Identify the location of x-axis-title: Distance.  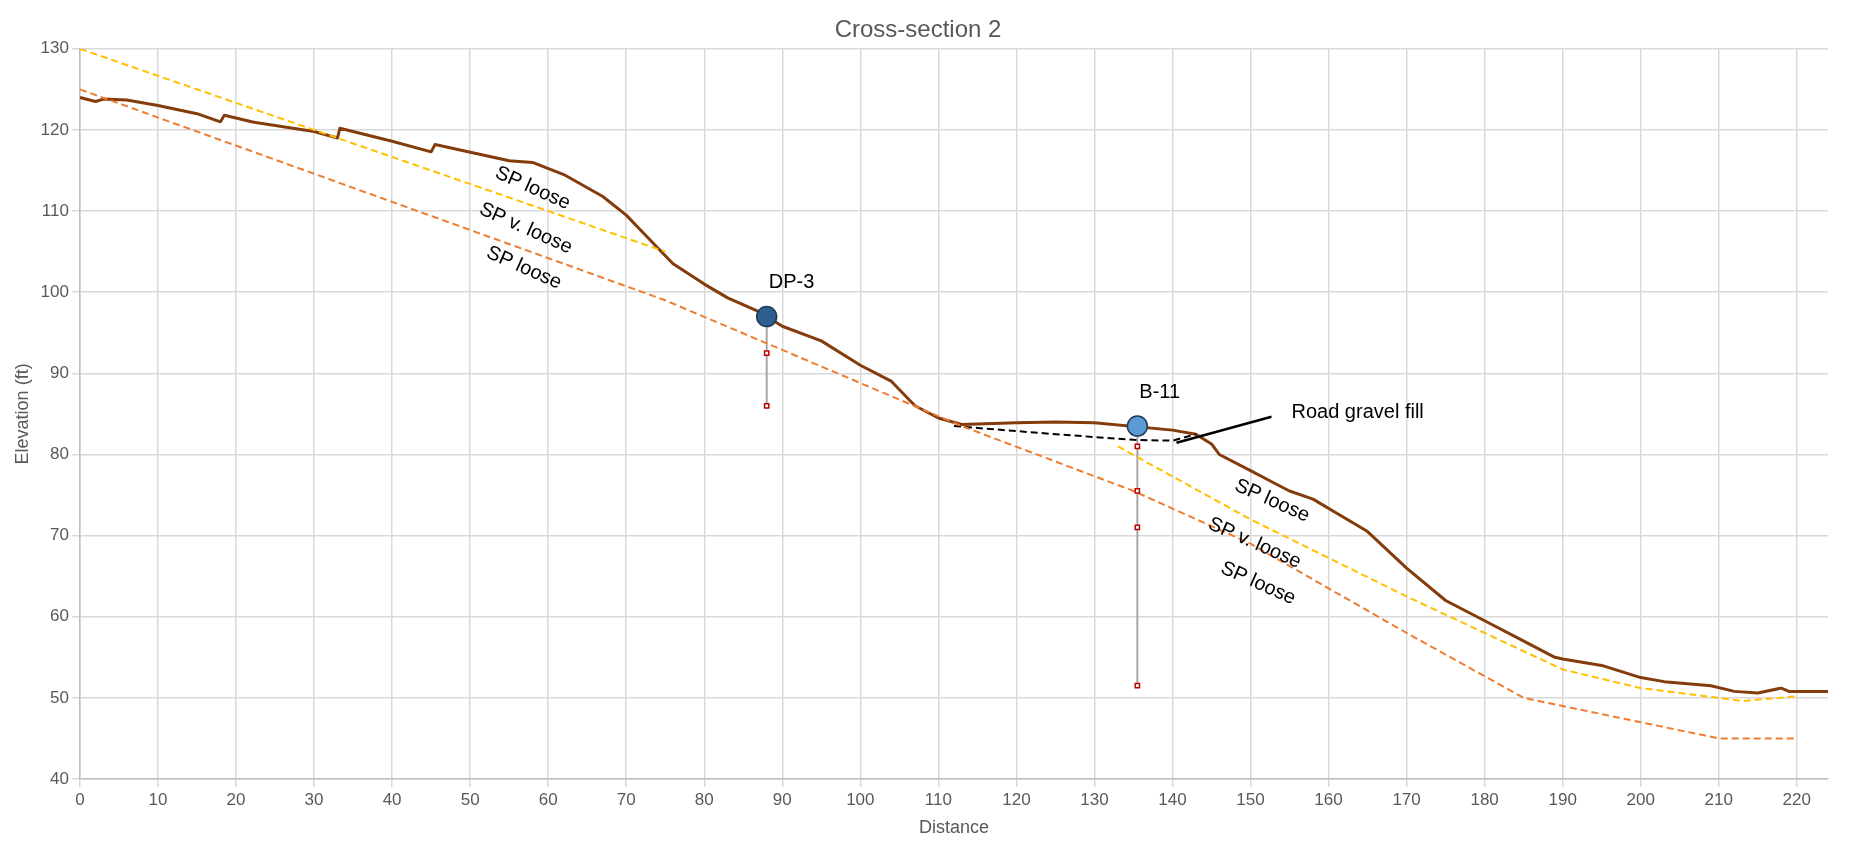
(953, 827).